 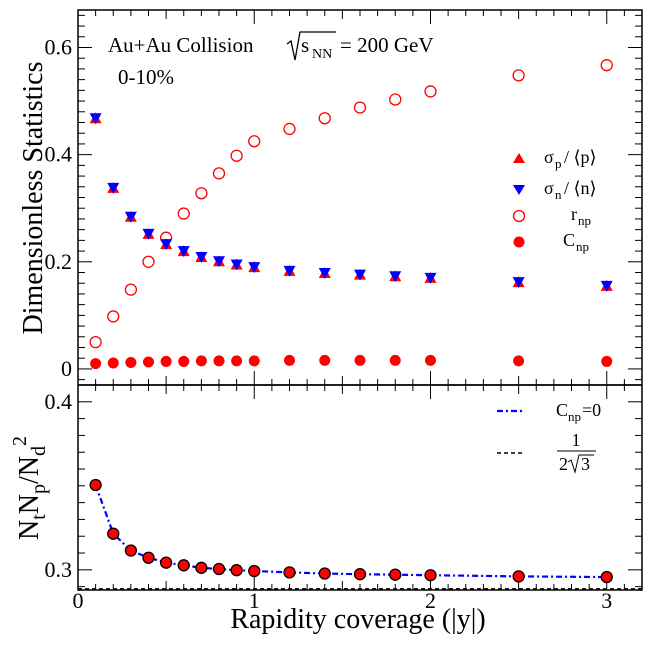 I want to click on y-tick-label: 0, so click(x=66, y=368).